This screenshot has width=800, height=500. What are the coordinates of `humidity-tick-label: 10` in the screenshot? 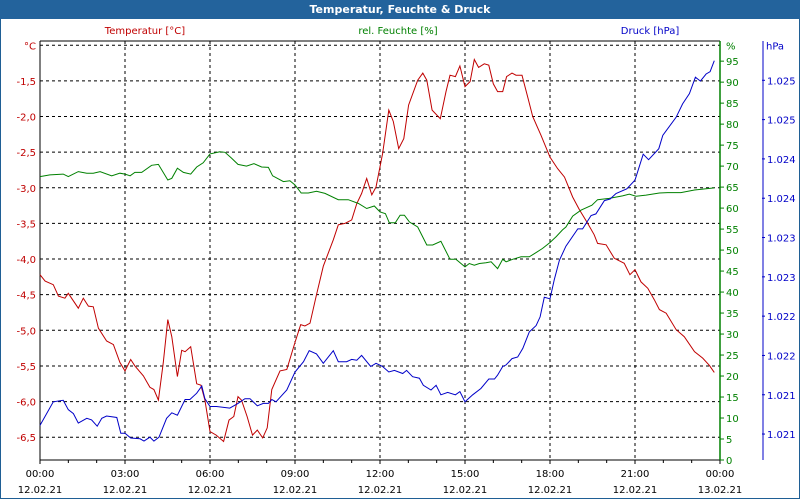 It's located at (732, 419).